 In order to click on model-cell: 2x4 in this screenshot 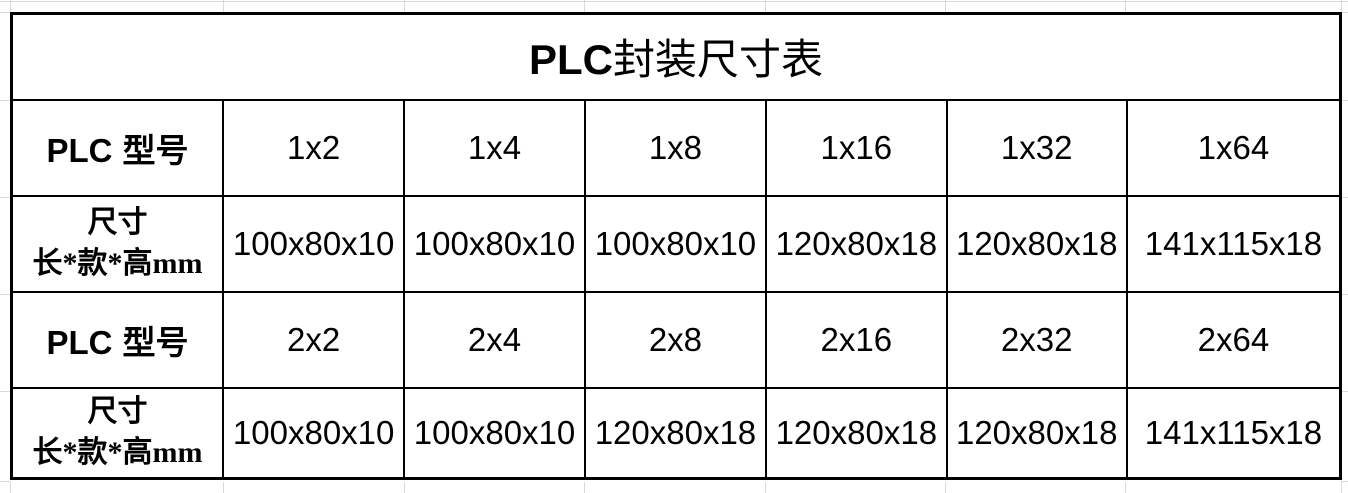, I will do `click(494, 339)`.